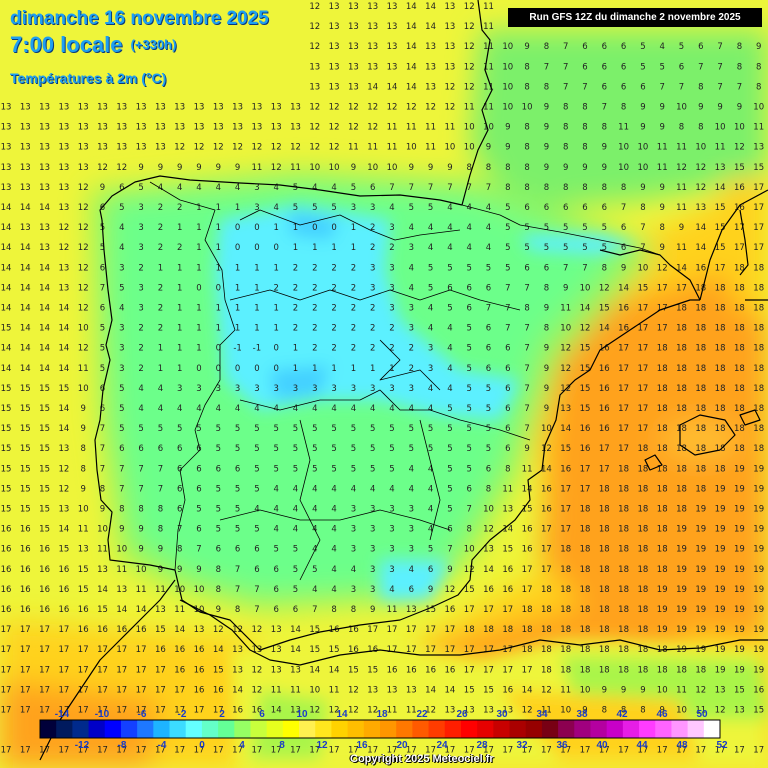  Describe the element at coordinates (82, 745) in the screenshot. I see `legend-bottom-label: -12` at that location.